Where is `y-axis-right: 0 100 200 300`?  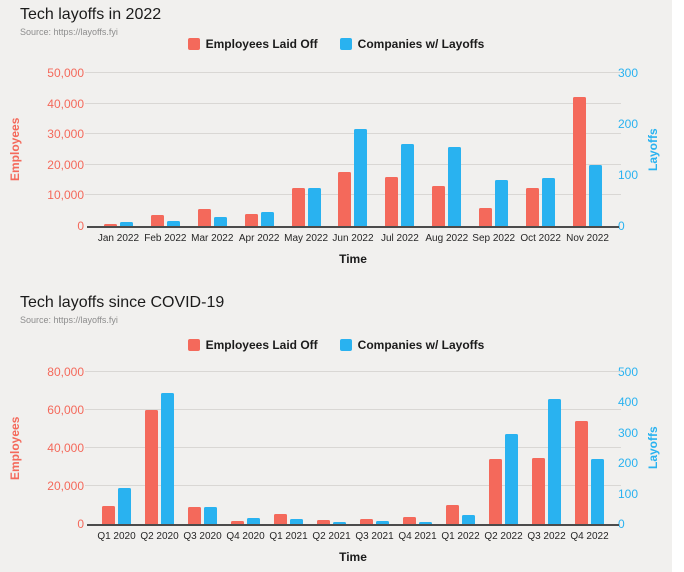 y-axis-right: 0 100 200 300 is located at coordinates (642, 149).